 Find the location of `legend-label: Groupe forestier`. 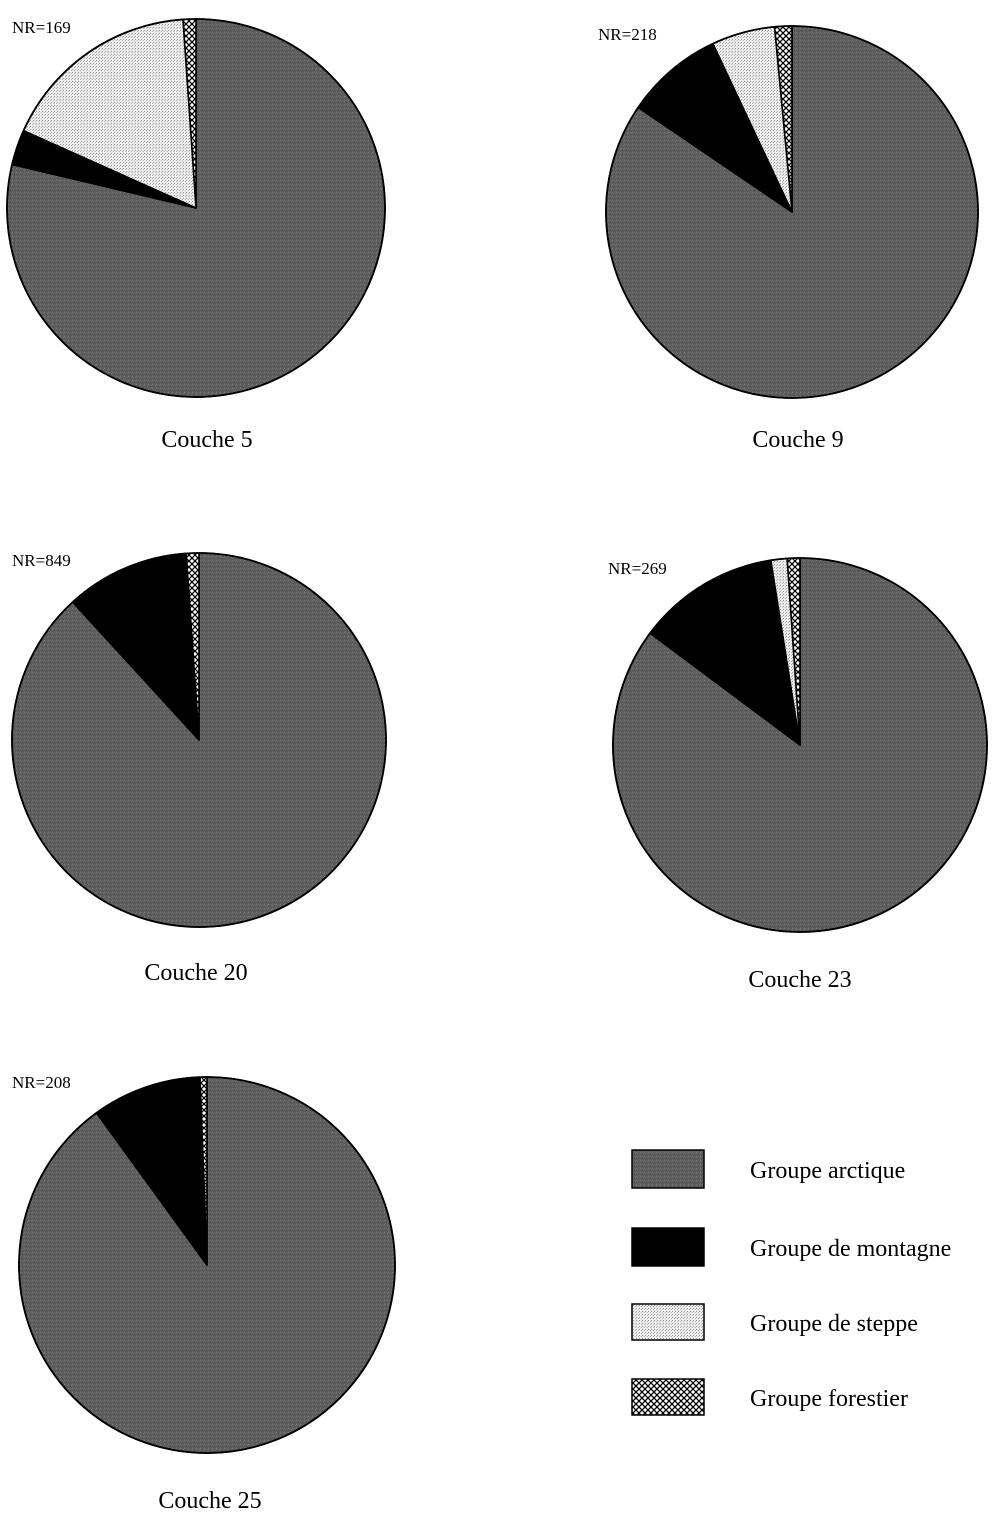

legend-label: Groupe forestier is located at coordinates (829, 1399).